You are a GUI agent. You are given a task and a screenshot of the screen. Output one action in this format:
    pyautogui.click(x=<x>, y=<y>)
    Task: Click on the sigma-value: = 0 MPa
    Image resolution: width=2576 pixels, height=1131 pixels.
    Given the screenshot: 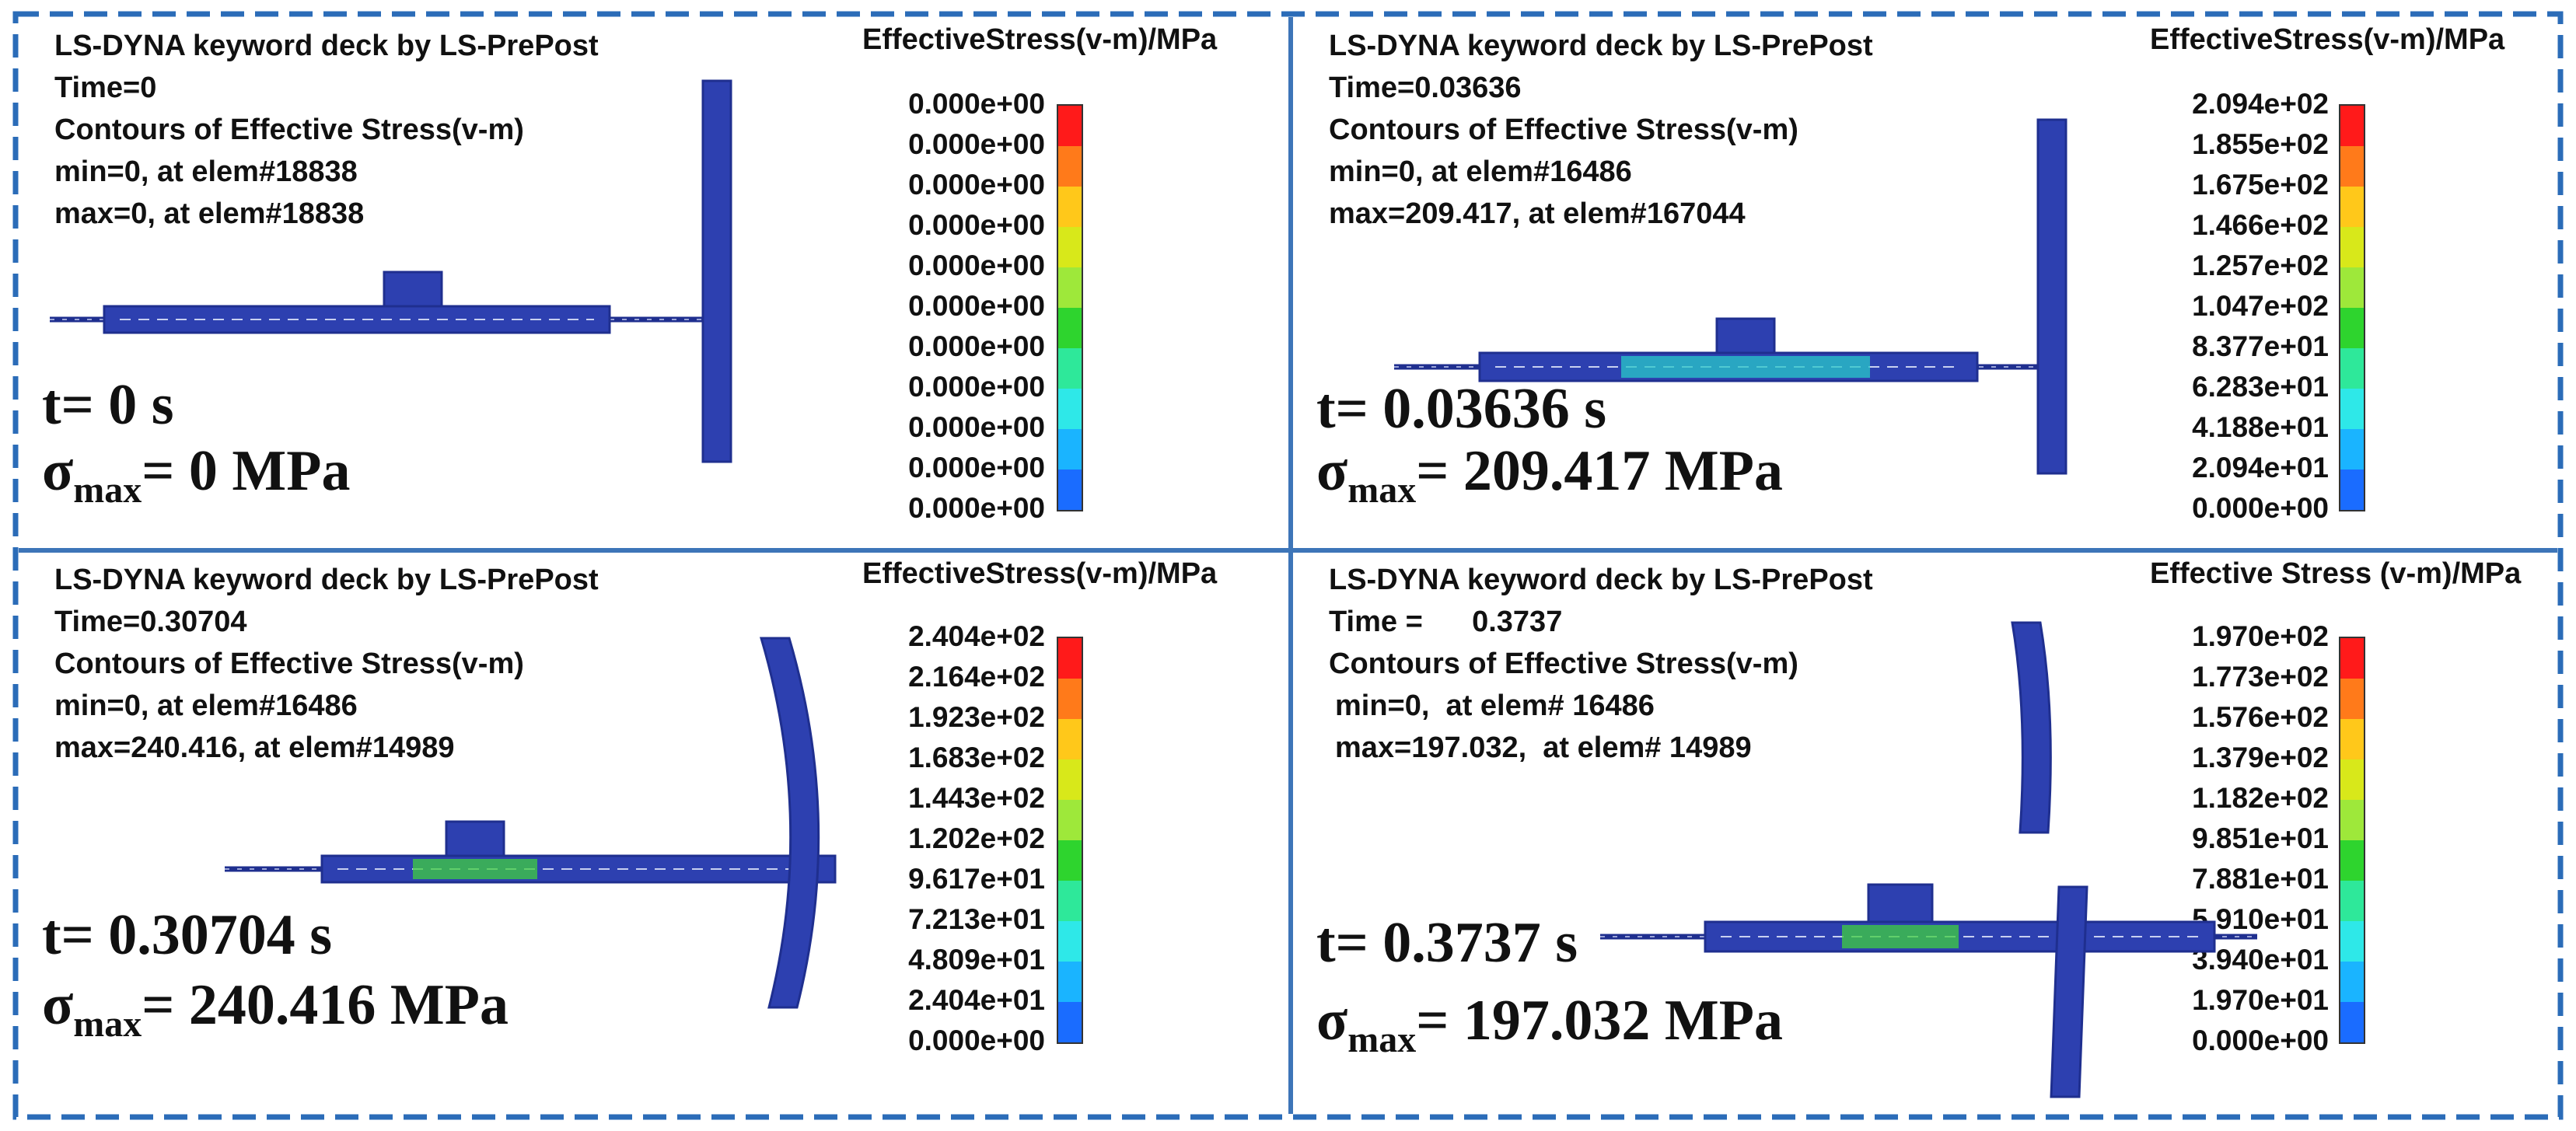 What is the action you would take?
    pyautogui.click(x=247, y=471)
    